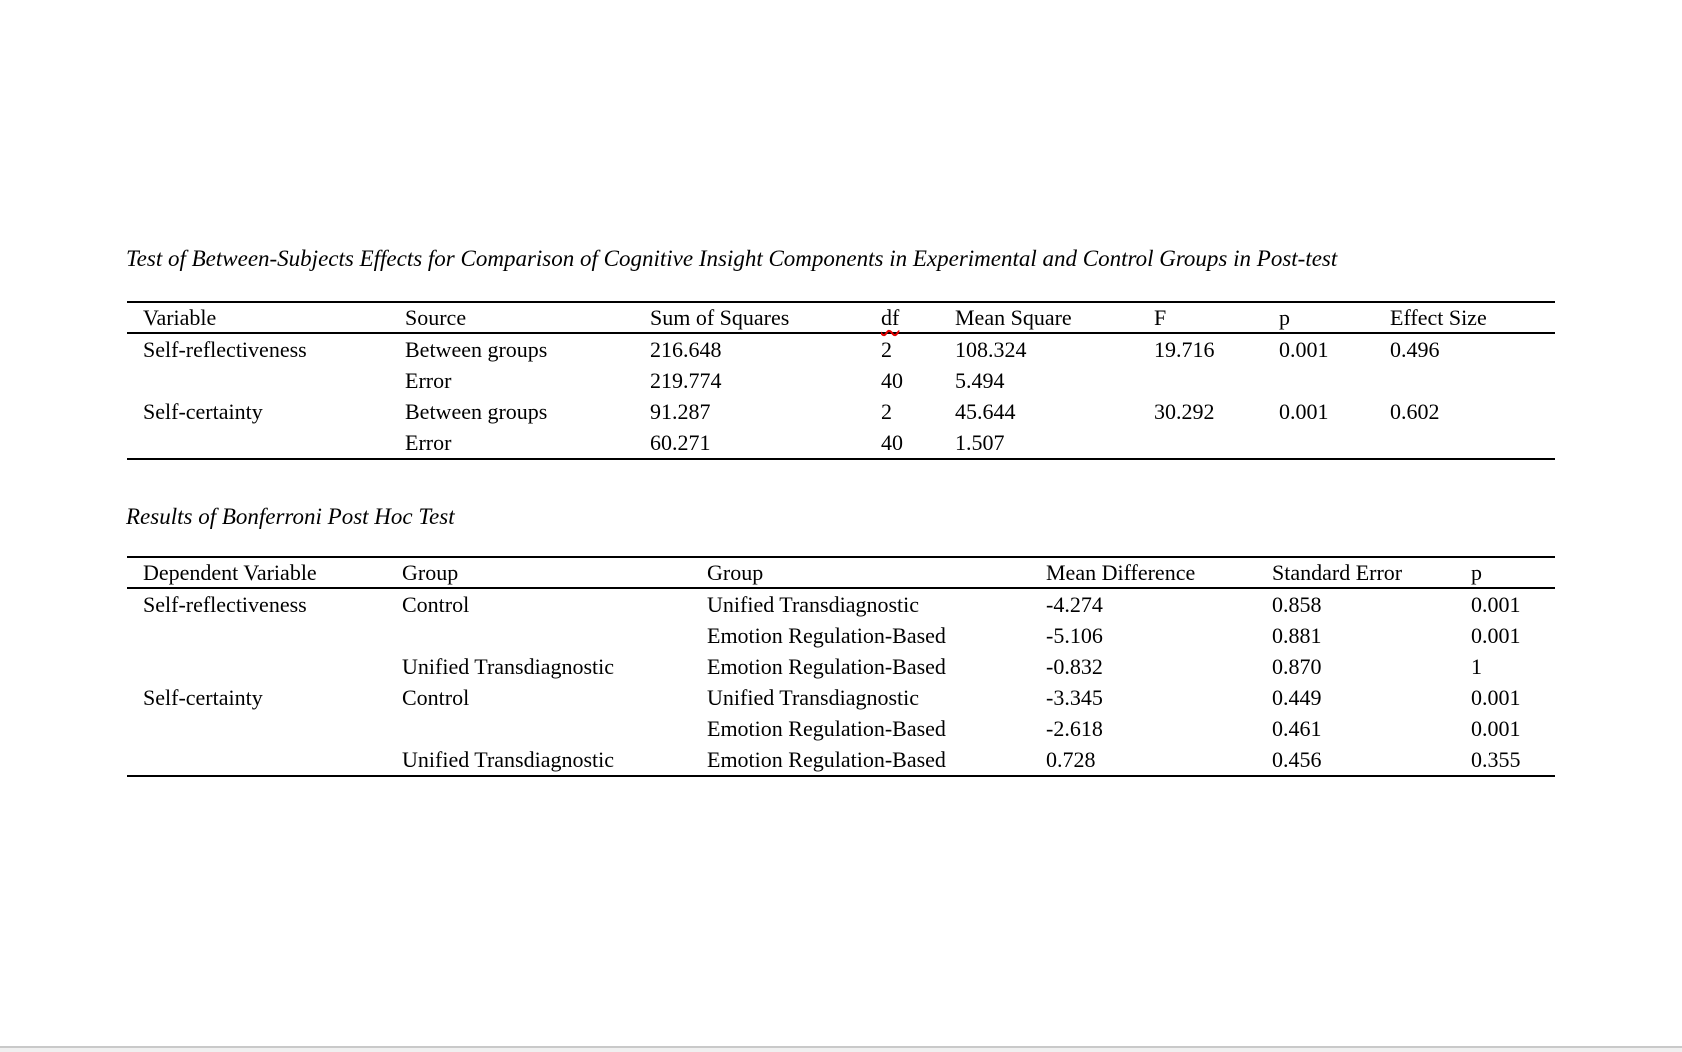 The width and height of the screenshot is (1682, 1052). What do you see at coordinates (1074, 635) in the screenshot?
I see `table-cell: -5.106` at bounding box center [1074, 635].